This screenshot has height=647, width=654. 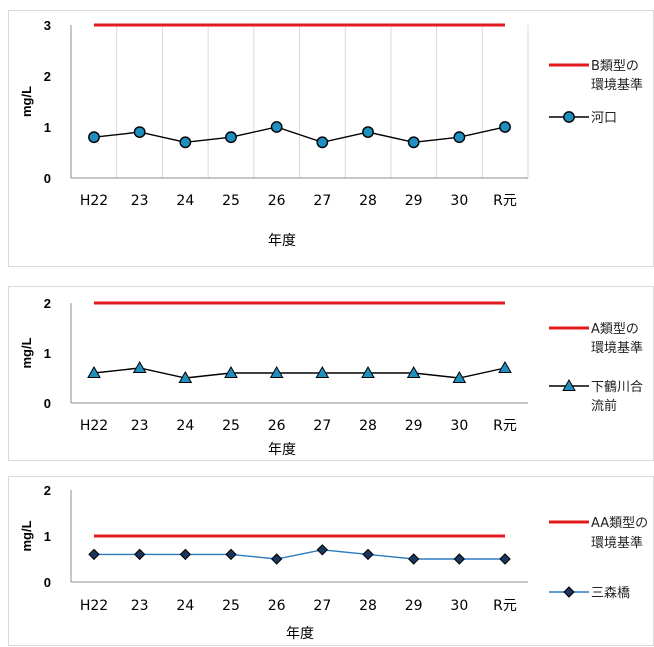 What do you see at coordinates (617, 387) in the screenshot?
I see `legend-label: 下鶴川合` at bounding box center [617, 387].